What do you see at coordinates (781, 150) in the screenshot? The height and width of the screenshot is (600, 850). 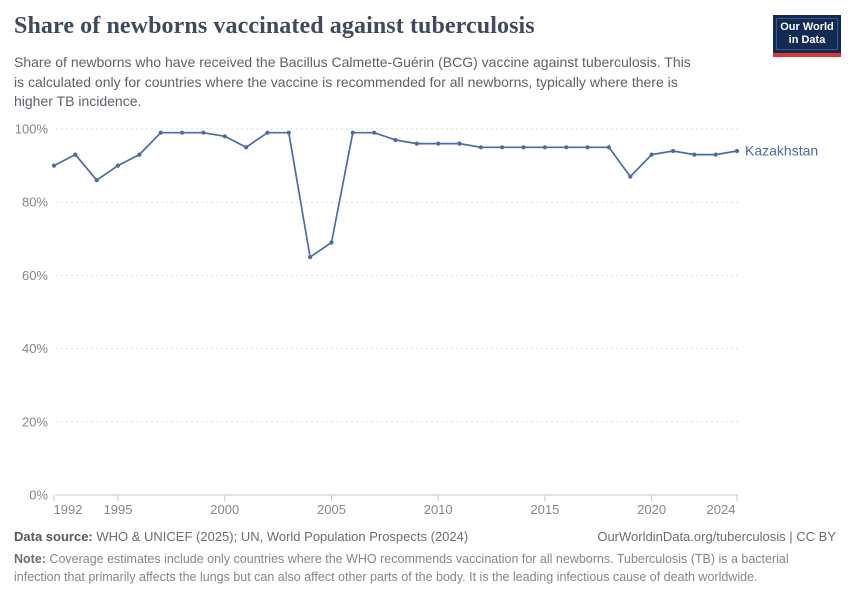 I see `series-end-label: Kazakhstan` at bounding box center [781, 150].